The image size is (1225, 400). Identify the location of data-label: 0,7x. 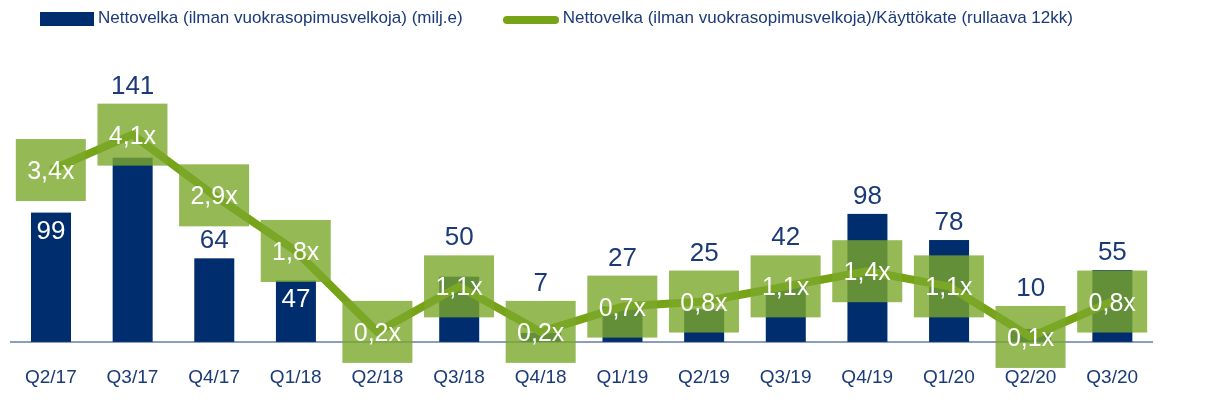
(622, 306).